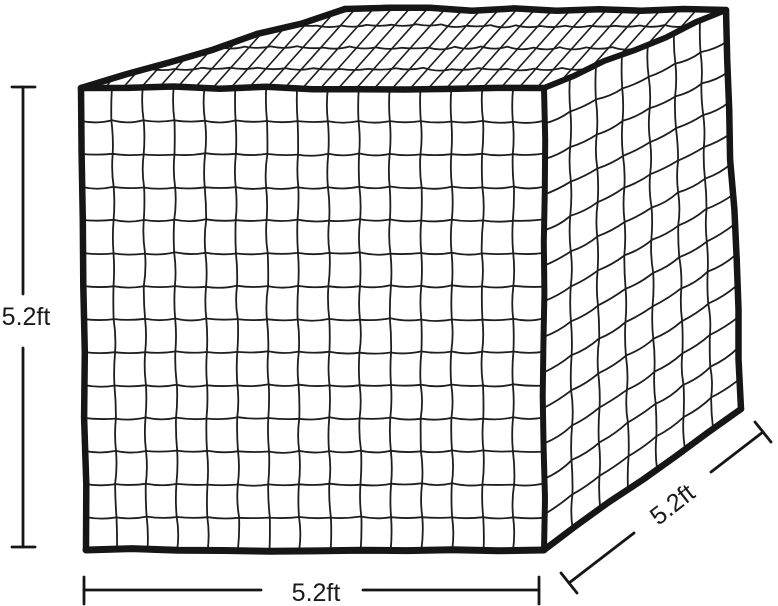 The width and height of the screenshot is (778, 606). I want to click on width-dimension-line, so click(311, 590).